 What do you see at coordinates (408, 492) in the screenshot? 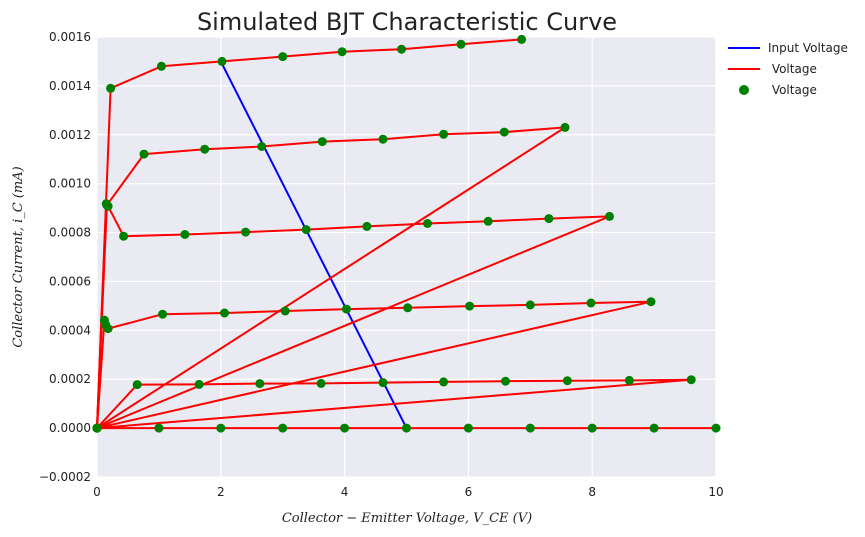
I see `x-axis-ticks: 0 2 4 6 8 10` at bounding box center [408, 492].